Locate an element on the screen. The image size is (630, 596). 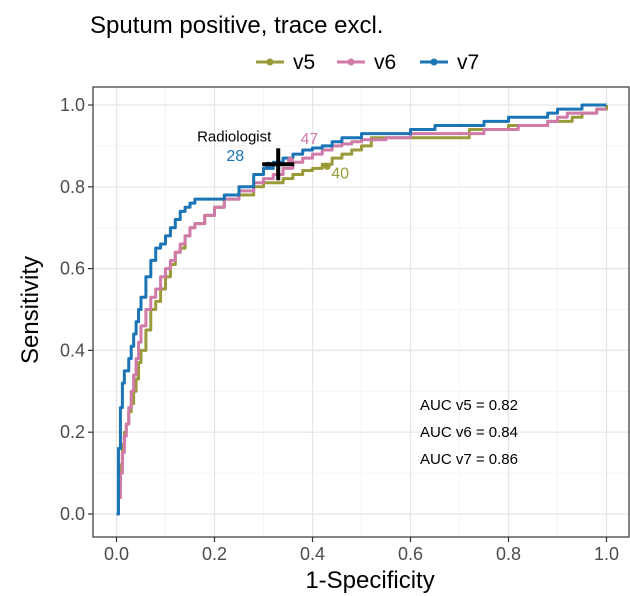
radiologist-label: Radiologist is located at coordinates (234, 136).